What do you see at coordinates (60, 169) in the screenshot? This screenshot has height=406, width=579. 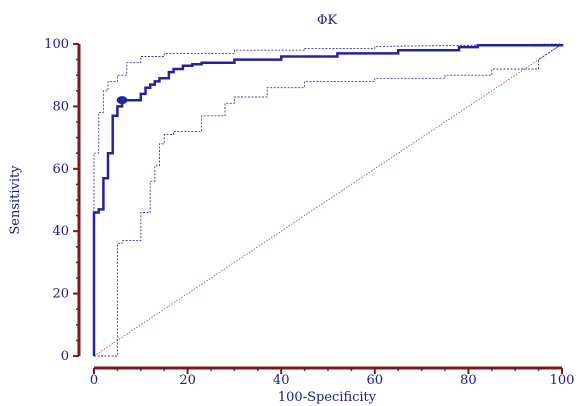 I see `y-tick-label: 60` at bounding box center [60, 169].